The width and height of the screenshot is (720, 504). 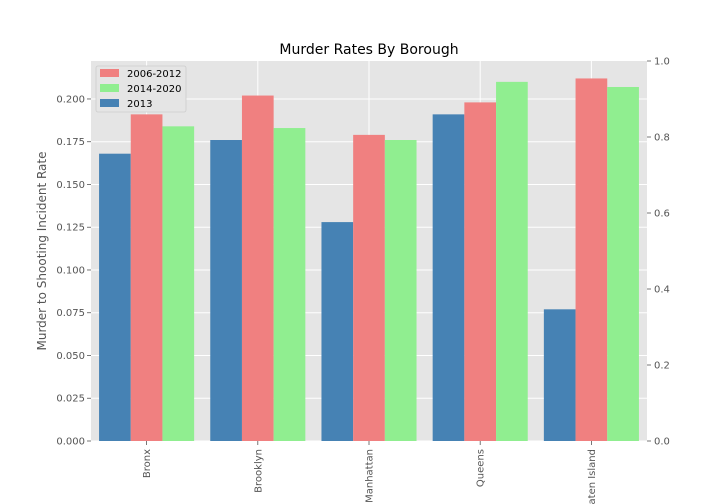 What do you see at coordinates (481, 468) in the screenshot?
I see `x-tick-label: Queens` at bounding box center [481, 468].